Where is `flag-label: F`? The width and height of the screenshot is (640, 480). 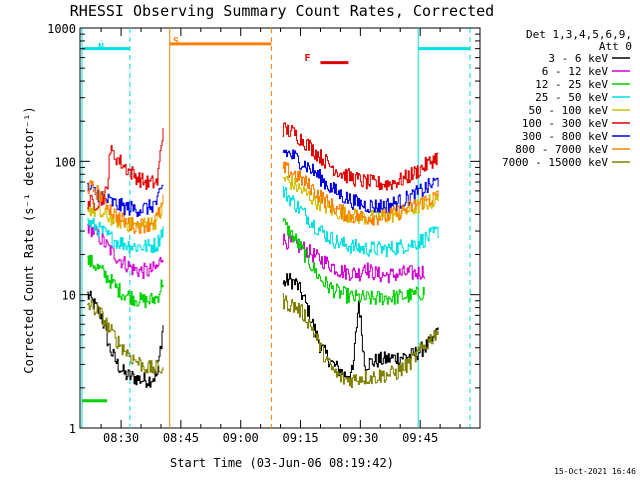 flag-label: F is located at coordinates (308, 58).